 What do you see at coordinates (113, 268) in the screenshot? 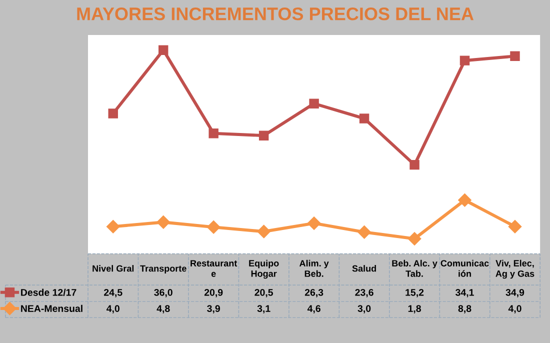
I see `x-tick-label: Nivel Gral` at bounding box center [113, 268].